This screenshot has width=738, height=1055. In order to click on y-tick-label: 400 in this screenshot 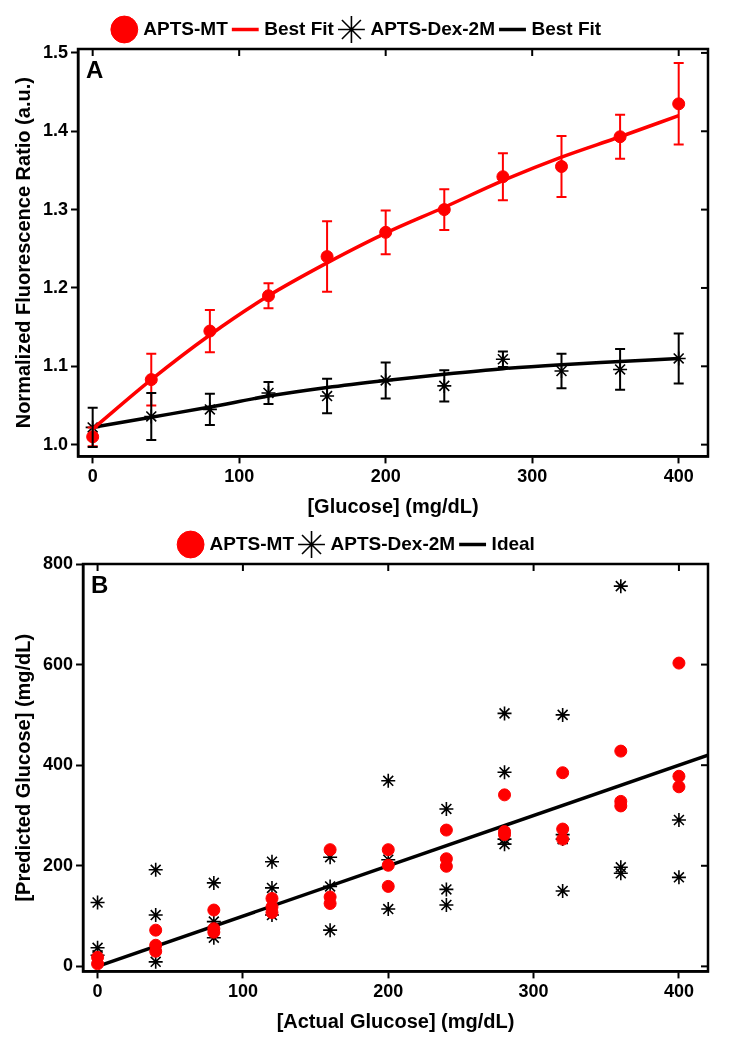, I will do `click(58, 764)`.